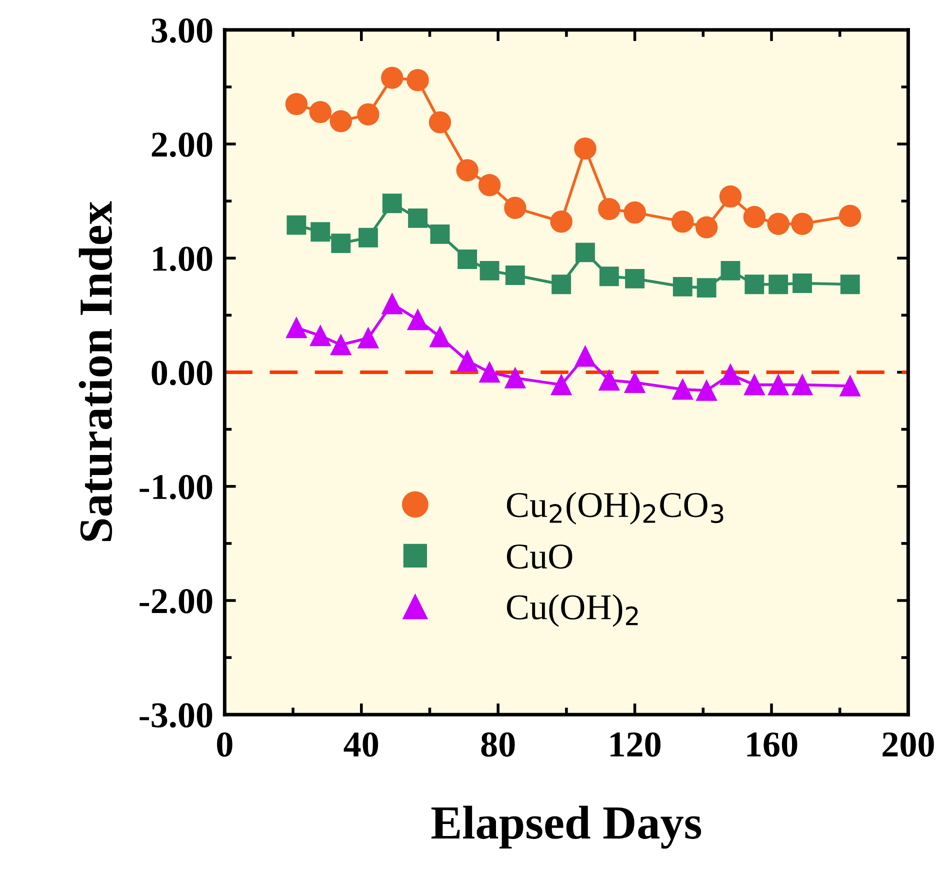  What do you see at coordinates (635, 744) in the screenshot?
I see `x-tick-label: 120` at bounding box center [635, 744].